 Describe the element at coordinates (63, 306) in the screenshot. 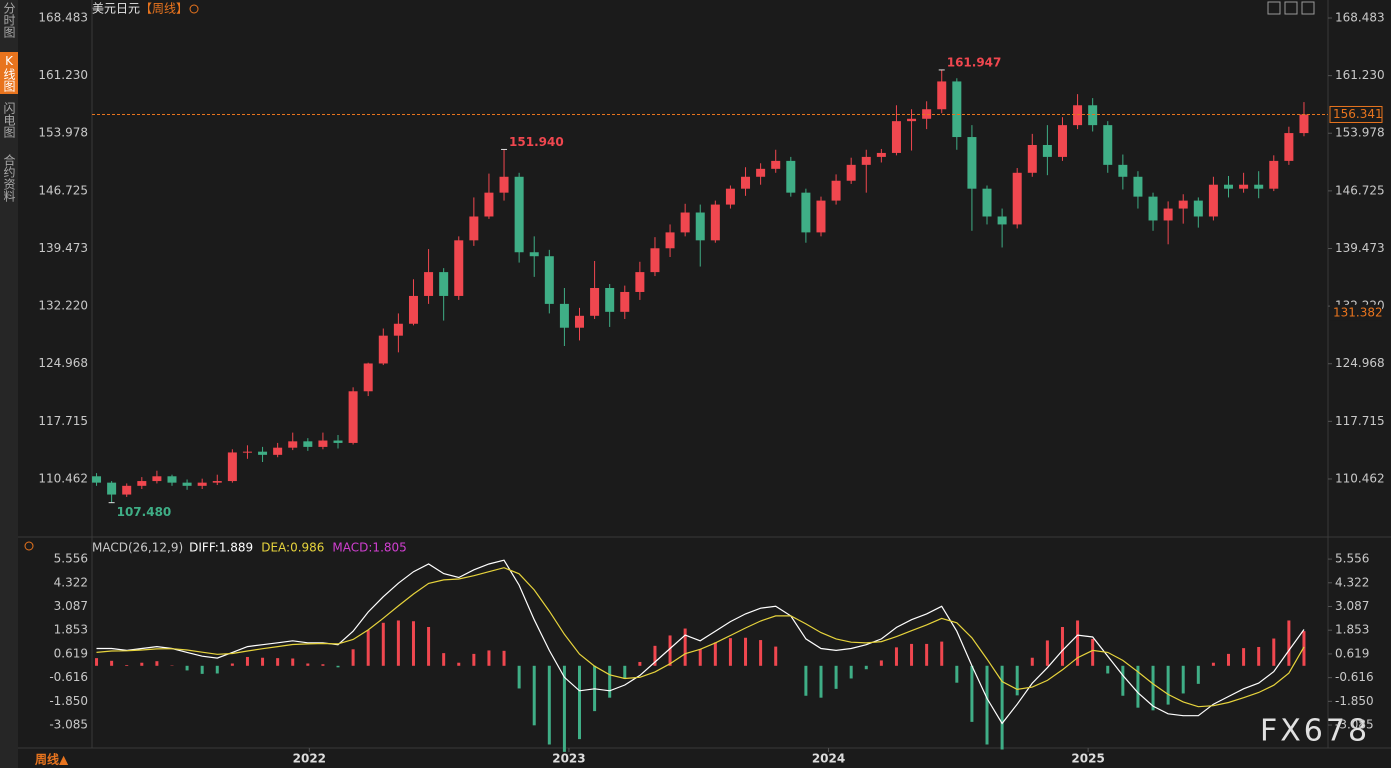

I see `y-tick-label: 132.220` at that location.